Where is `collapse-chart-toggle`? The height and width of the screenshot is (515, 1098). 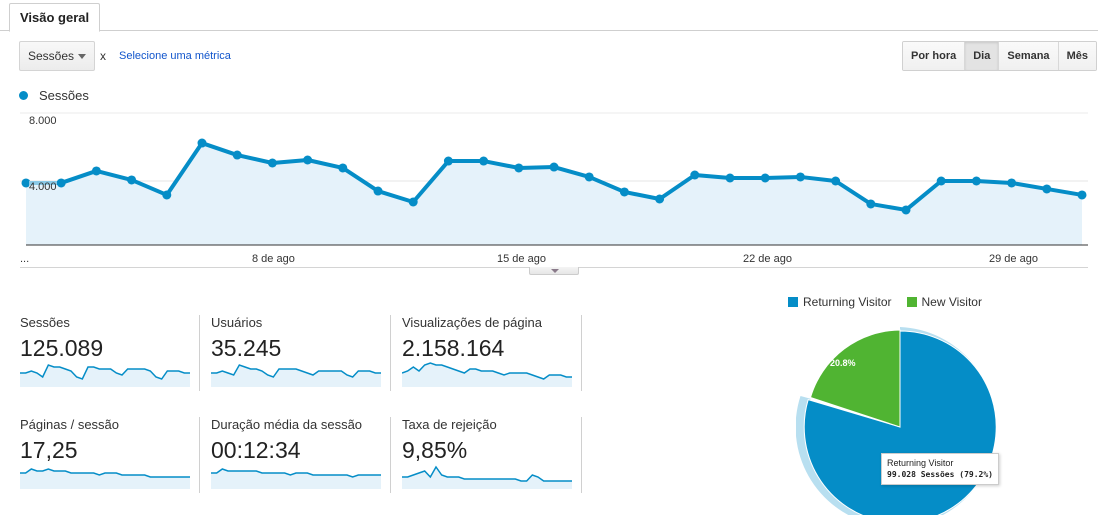
collapse-chart-toggle is located at coordinates (554, 271).